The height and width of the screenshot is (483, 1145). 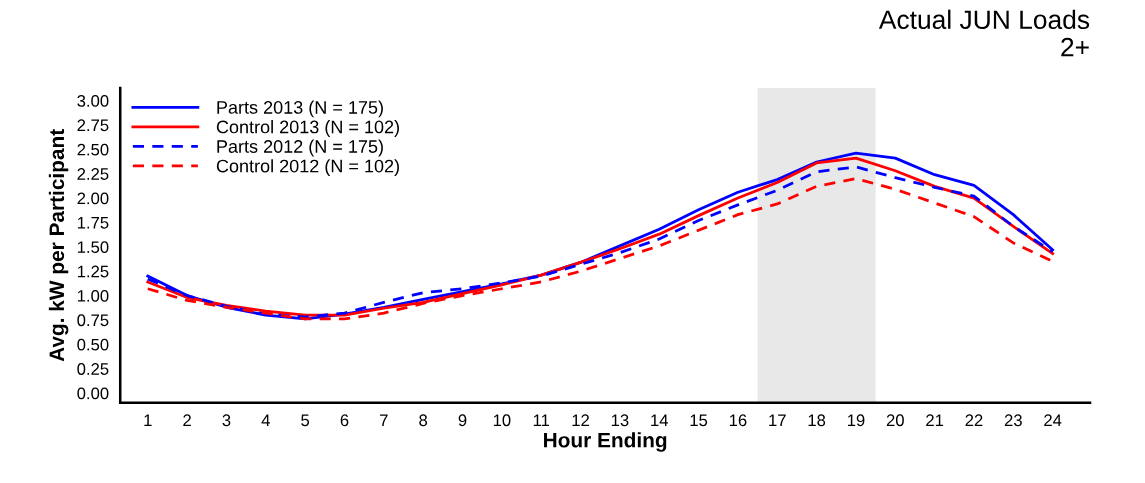 I want to click on legend-label: Parts 2013 (N = 175), so click(x=300, y=109).